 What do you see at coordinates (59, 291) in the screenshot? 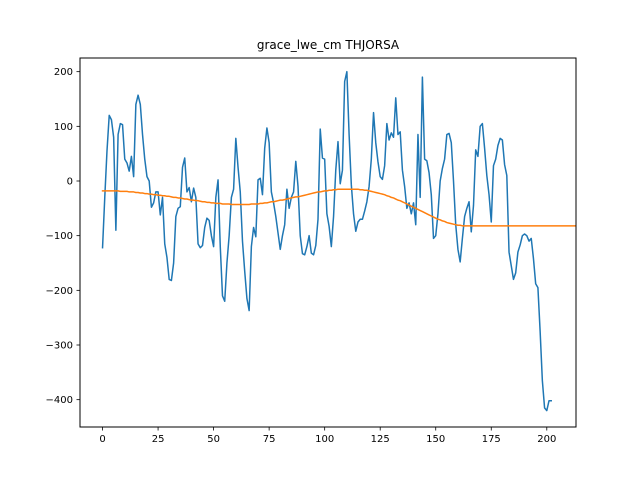
I see `y-tick-label: −200` at bounding box center [59, 291].